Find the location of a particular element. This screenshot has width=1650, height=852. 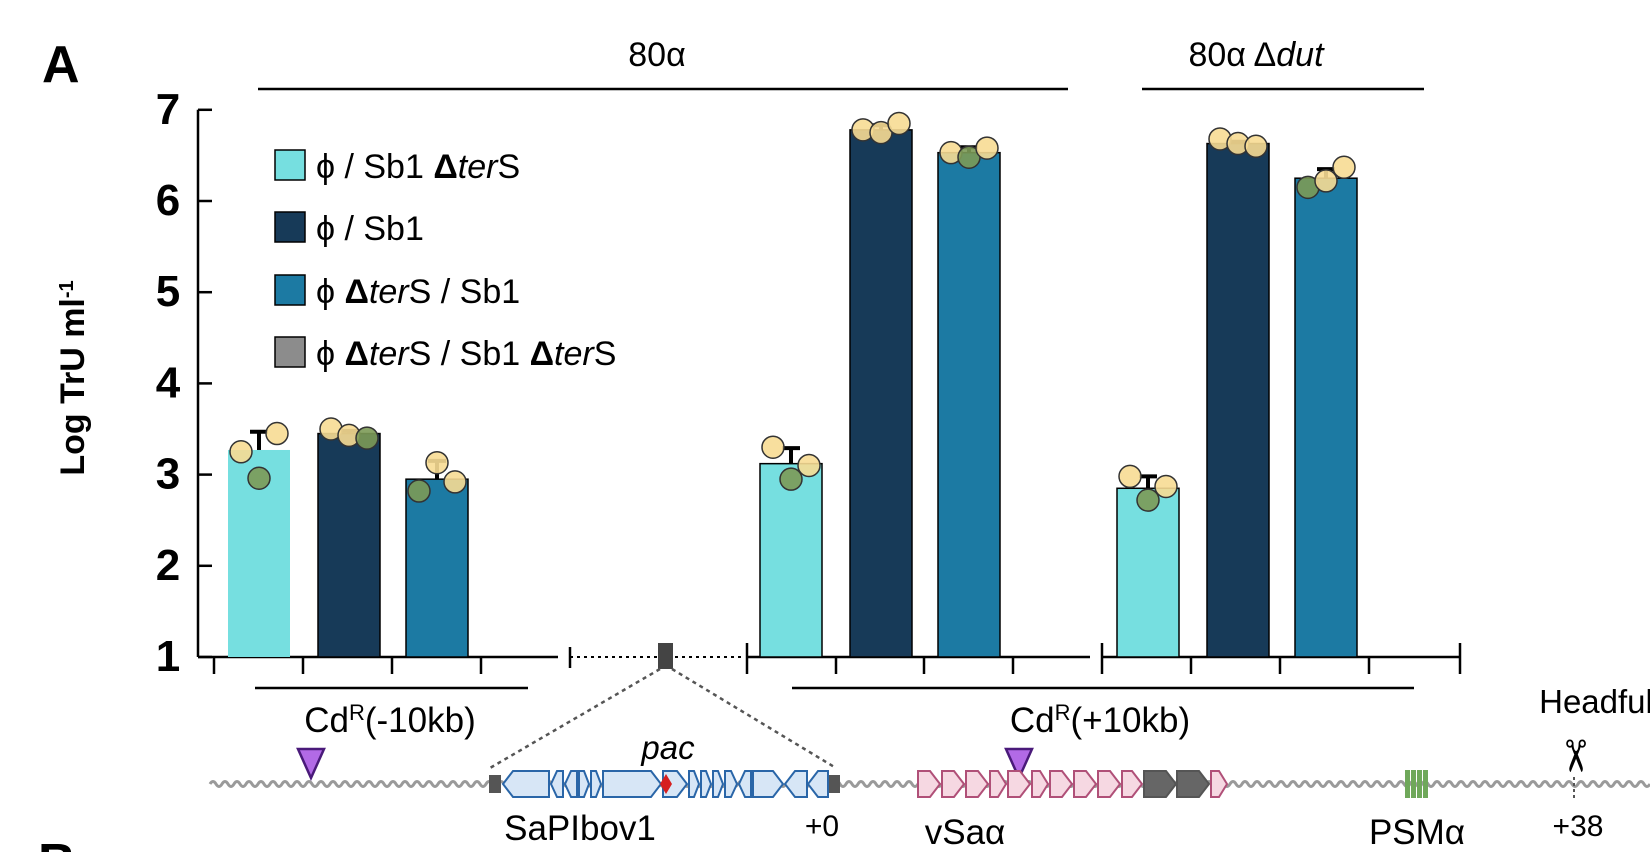

y-tick-label: 7 is located at coordinates (168, 109).